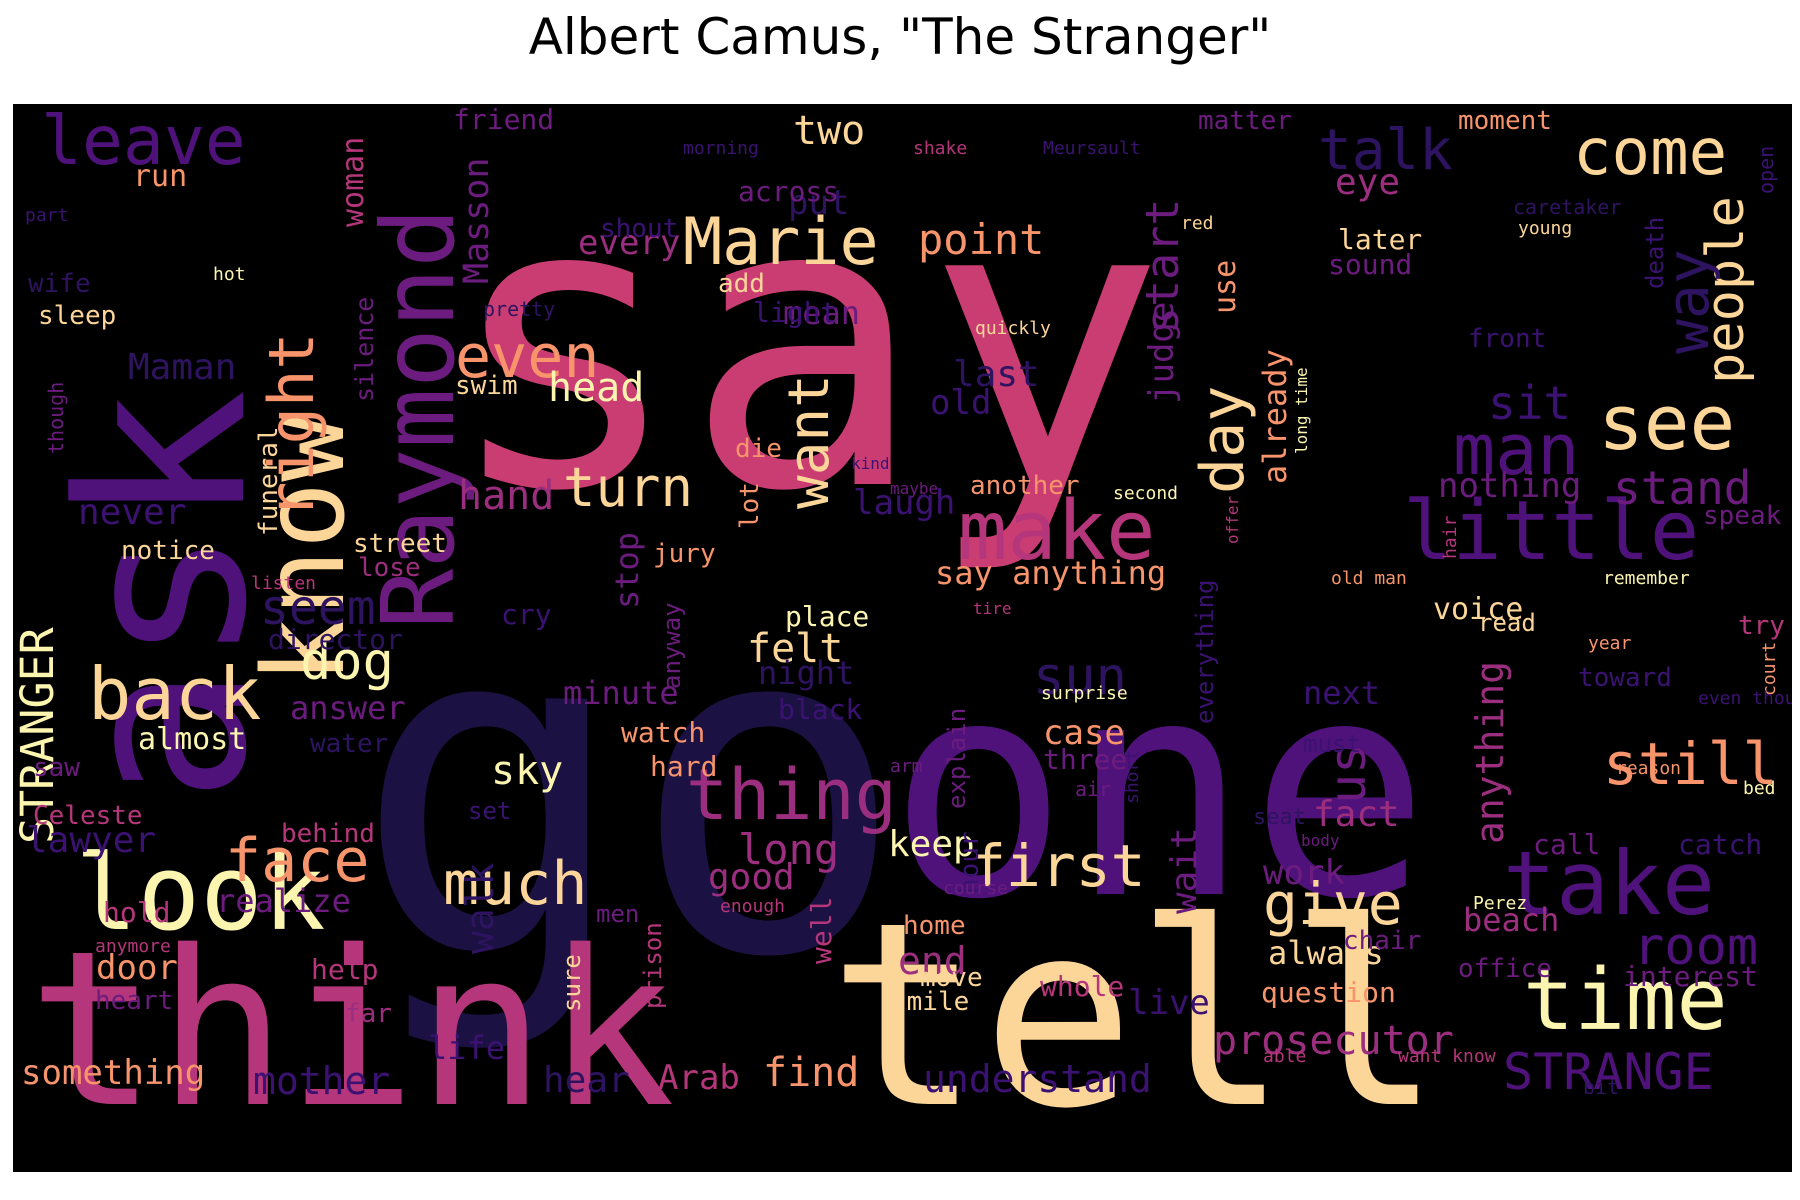 Image resolution: width=1800 pixels, height=1200 pixels. What do you see at coordinates (328, 834) in the screenshot?
I see `word-behind: behind` at bounding box center [328, 834].